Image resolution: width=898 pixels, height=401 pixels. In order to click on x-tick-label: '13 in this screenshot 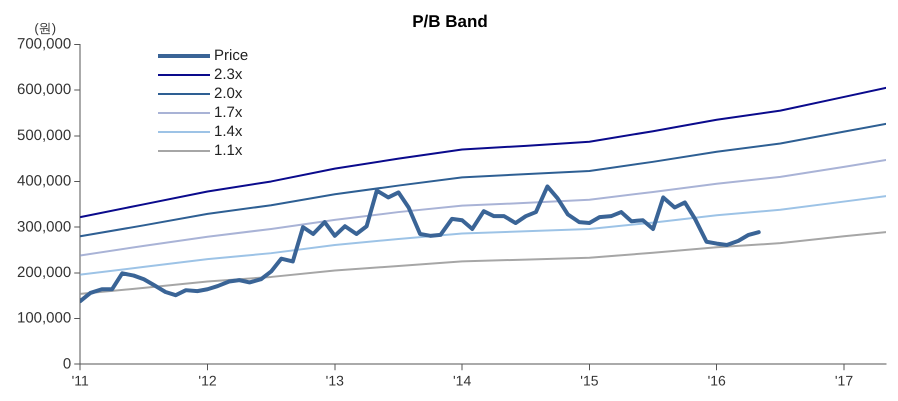, I will do `click(335, 380)`.